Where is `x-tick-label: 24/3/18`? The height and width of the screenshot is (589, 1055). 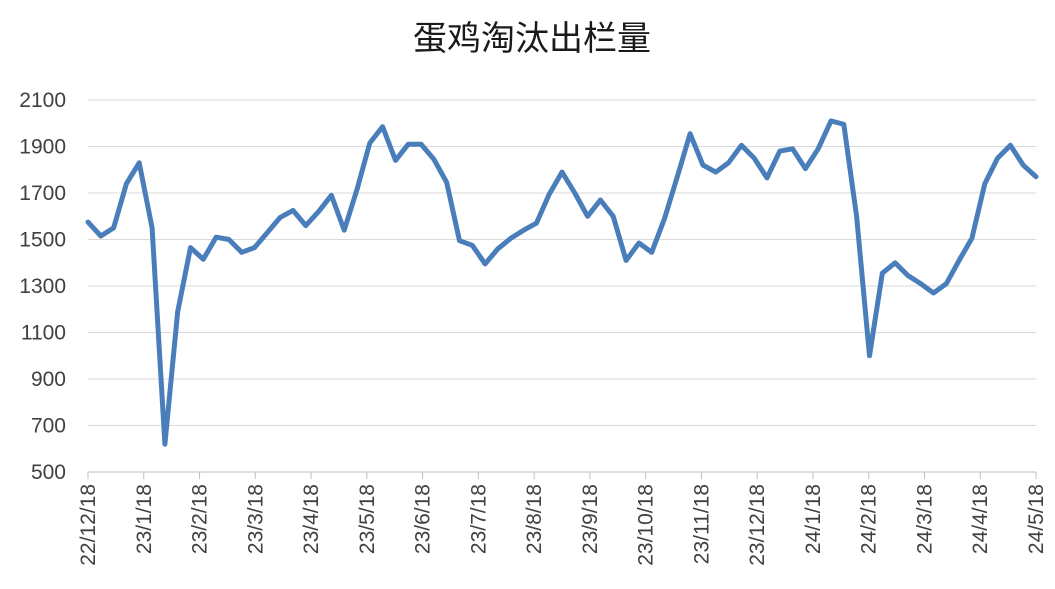 x-tick-label: 24/3/18 is located at coordinates (924, 519).